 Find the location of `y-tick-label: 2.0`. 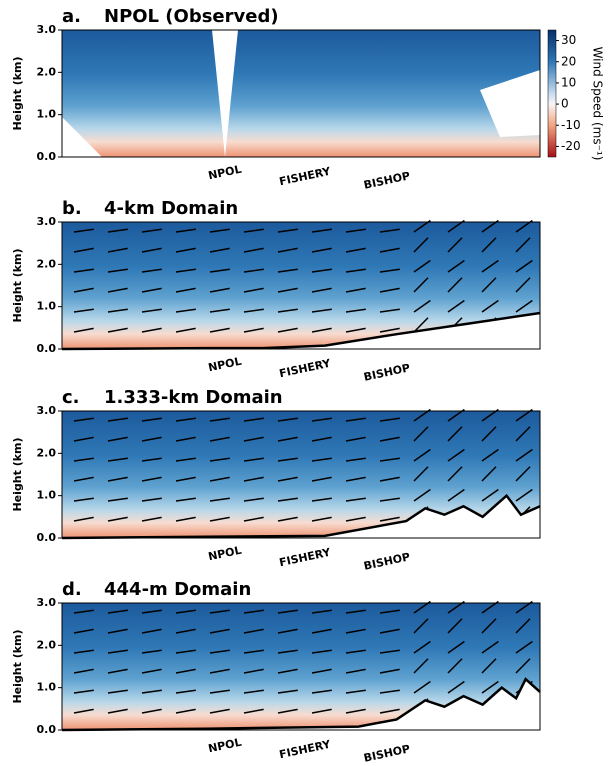

y-tick-label: 2.0 is located at coordinates (47, 263).